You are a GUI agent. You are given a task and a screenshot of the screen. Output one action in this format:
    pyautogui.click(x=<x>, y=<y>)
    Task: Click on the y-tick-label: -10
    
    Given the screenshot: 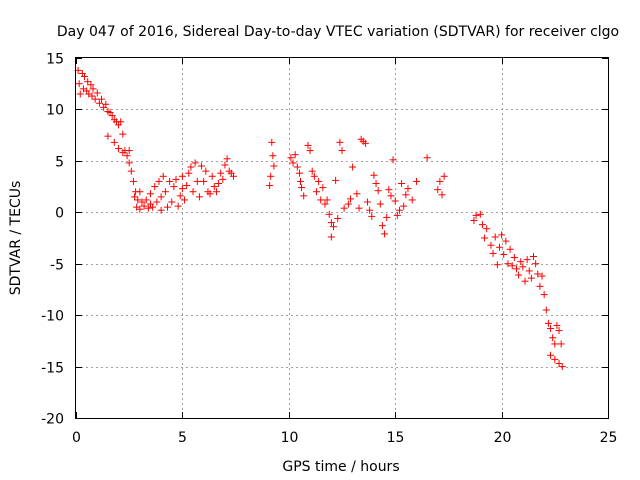 What is the action you would take?
    pyautogui.click(x=52, y=317)
    